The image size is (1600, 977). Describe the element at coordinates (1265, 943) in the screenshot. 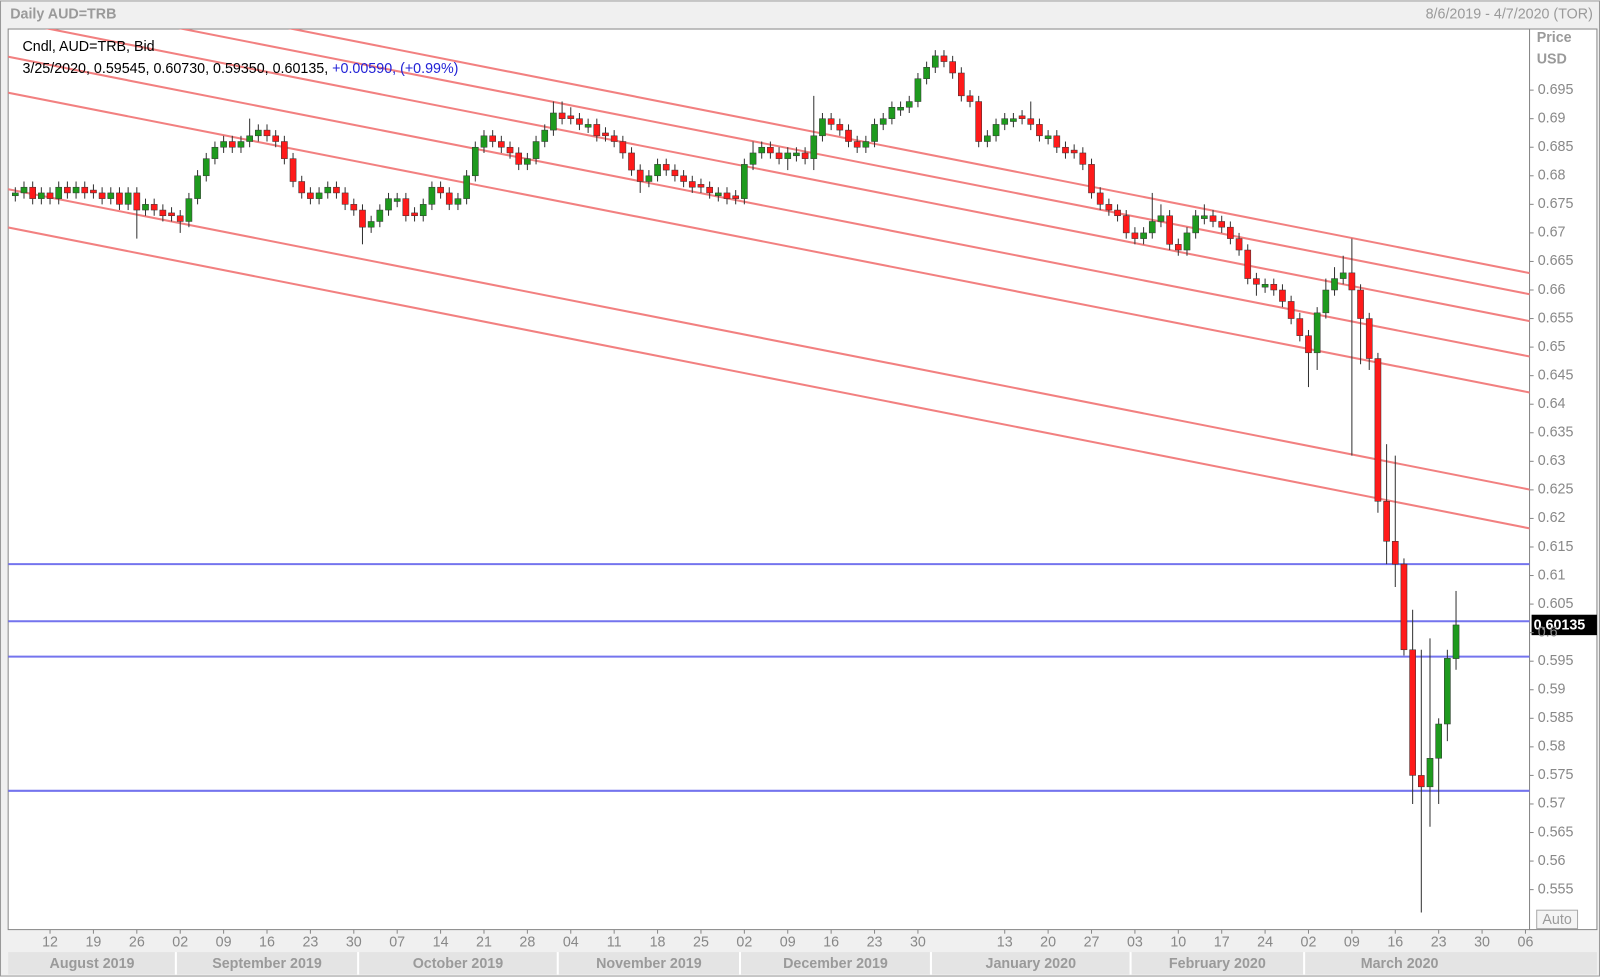

I see `x-tick-label: 24` at that location.